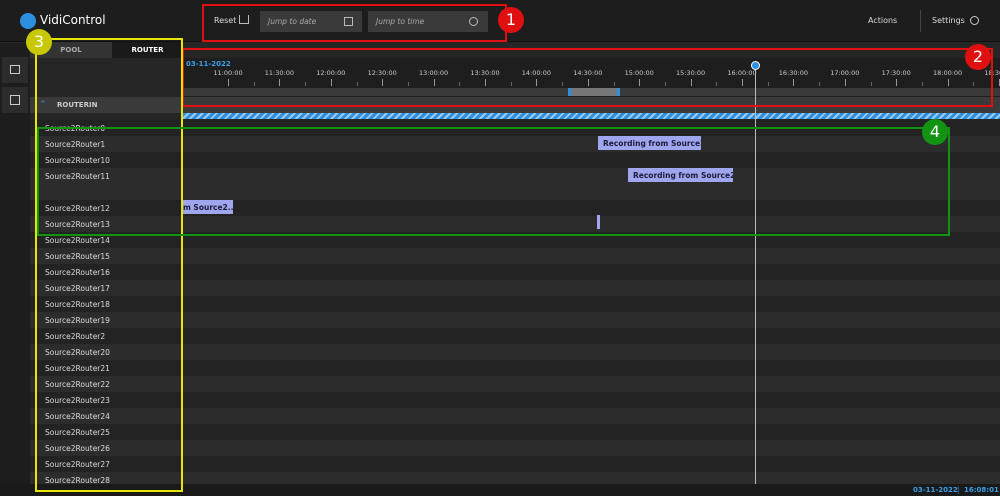  What do you see at coordinates (515, 224) in the screenshot?
I see `row: Source2Router13` at bounding box center [515, 224].